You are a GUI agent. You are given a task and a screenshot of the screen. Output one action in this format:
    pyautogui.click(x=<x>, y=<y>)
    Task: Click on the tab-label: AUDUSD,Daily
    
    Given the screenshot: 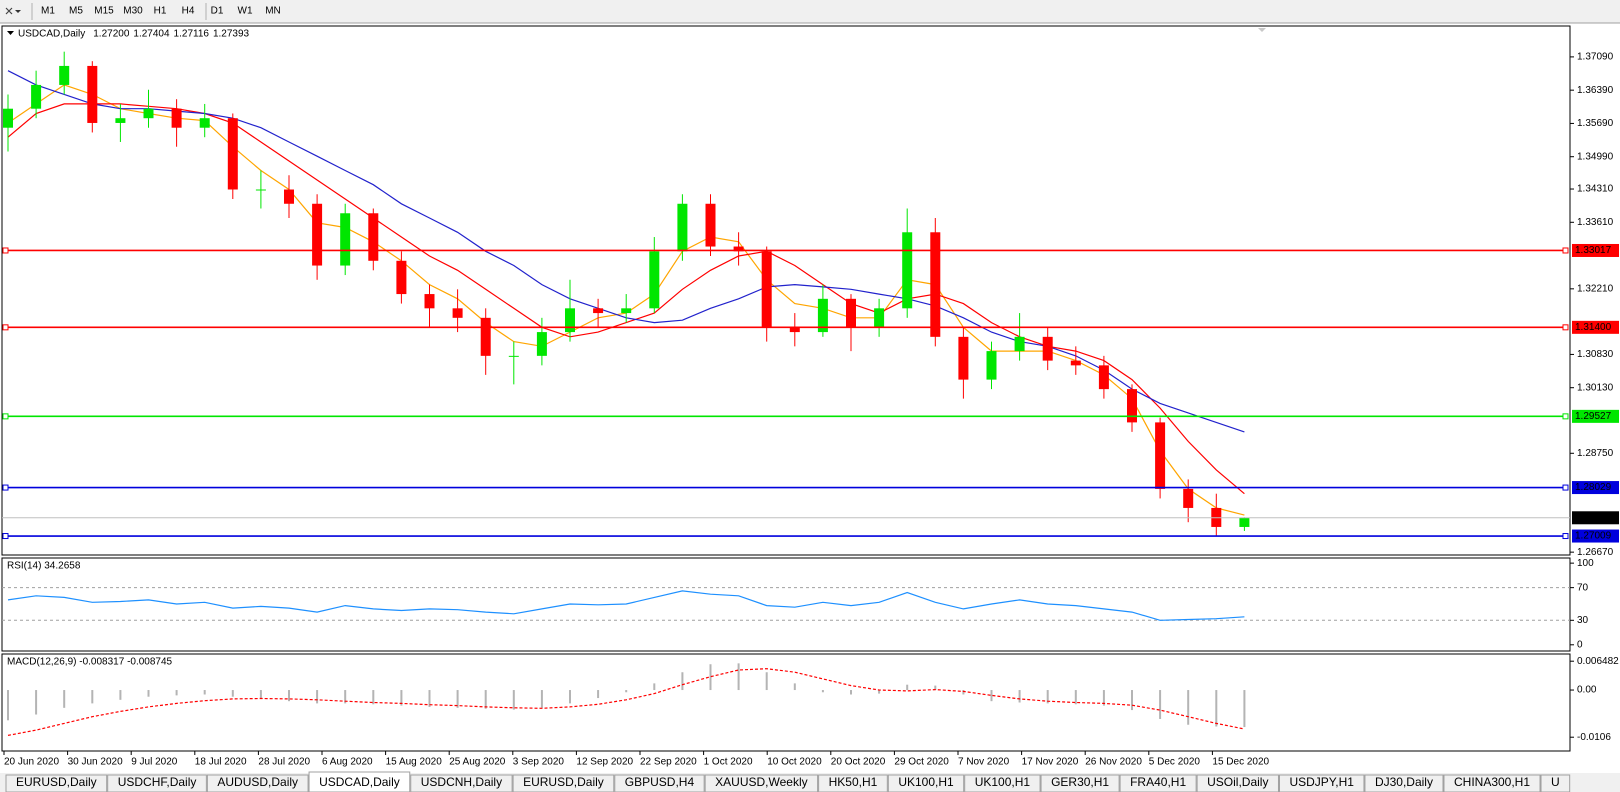 What is the action you would take?
    pyautogui.click(x=257, y=782)
    